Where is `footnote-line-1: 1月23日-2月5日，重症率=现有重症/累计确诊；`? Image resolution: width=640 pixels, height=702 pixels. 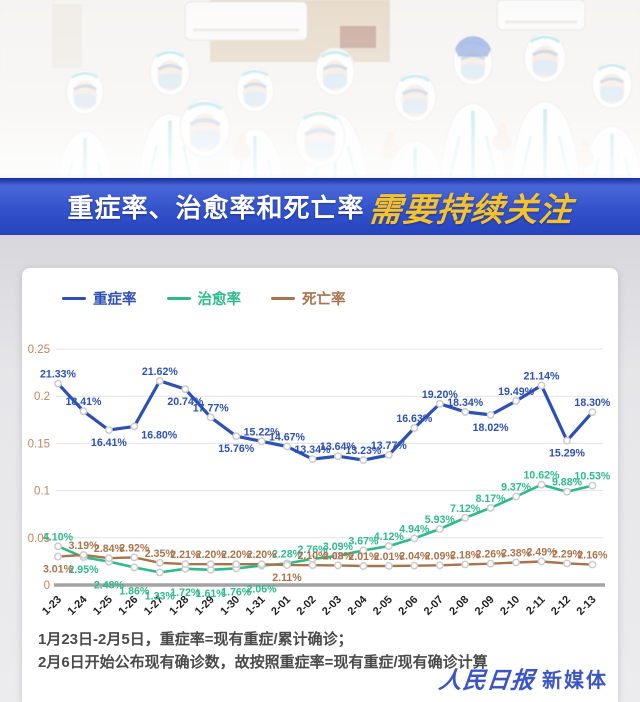
footnote-line-1: 1月23日-2月5日，重症率=现有重症/累计确诊； is located at coordinates (195, 639).